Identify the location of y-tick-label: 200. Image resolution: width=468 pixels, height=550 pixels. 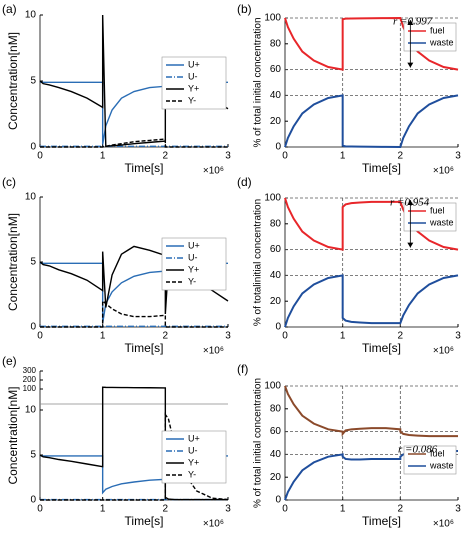
(30, 379).